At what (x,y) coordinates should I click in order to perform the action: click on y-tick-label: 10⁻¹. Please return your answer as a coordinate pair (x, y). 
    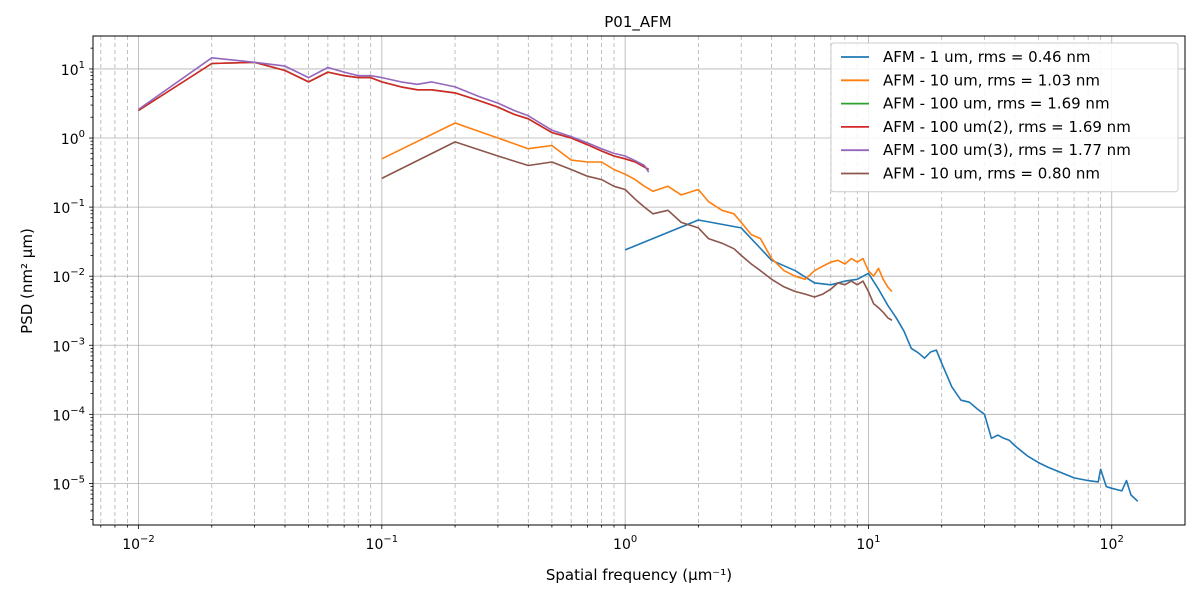
    Looking at the image, I should click on (68, 207).